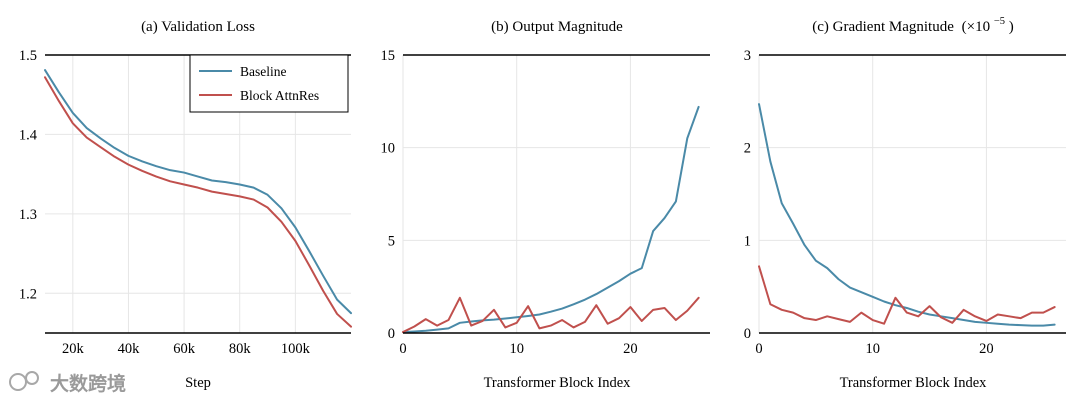 The image size is (1080, 403). What do you see at coordinates (1011, 27) in the screenshot?
I see `chart-title-close: )` at bounding box center [1011, 27].